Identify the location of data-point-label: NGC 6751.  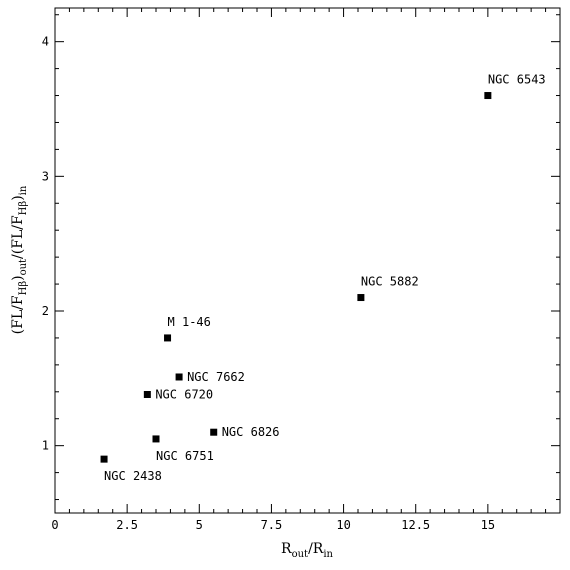
(185, 456).